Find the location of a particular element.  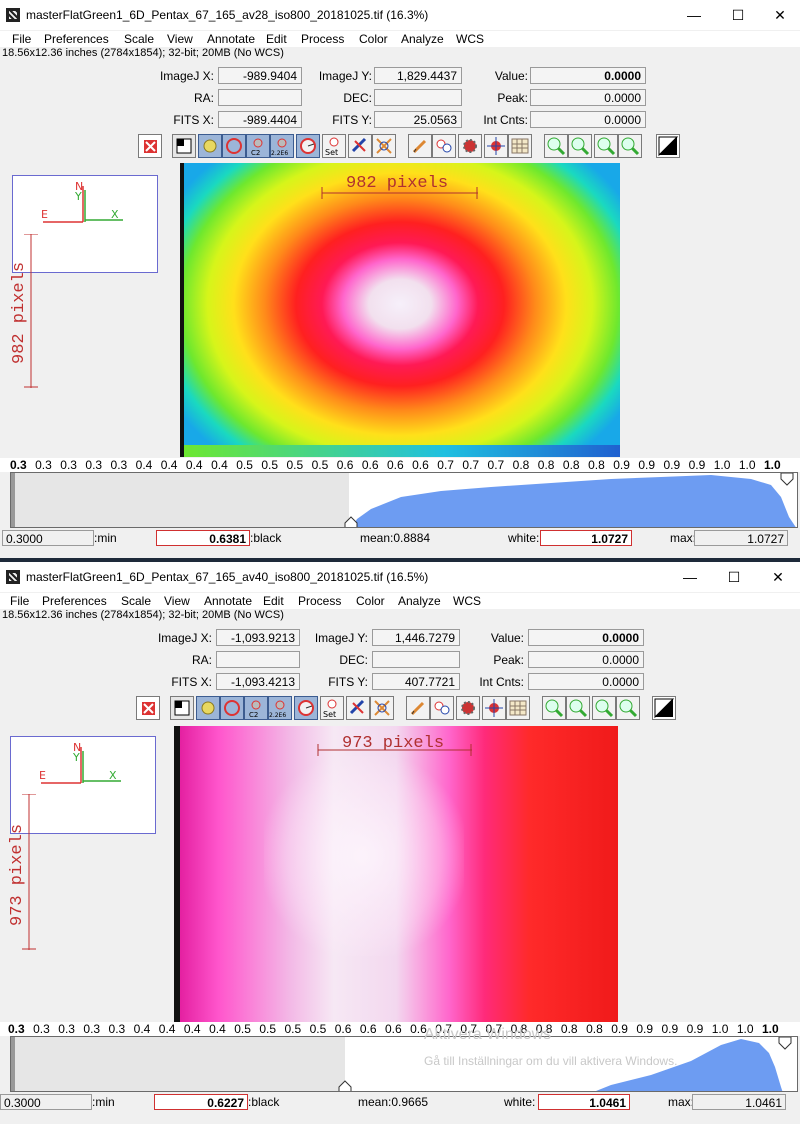

white-field: 1.0727 is located at coordinates (586, 538).